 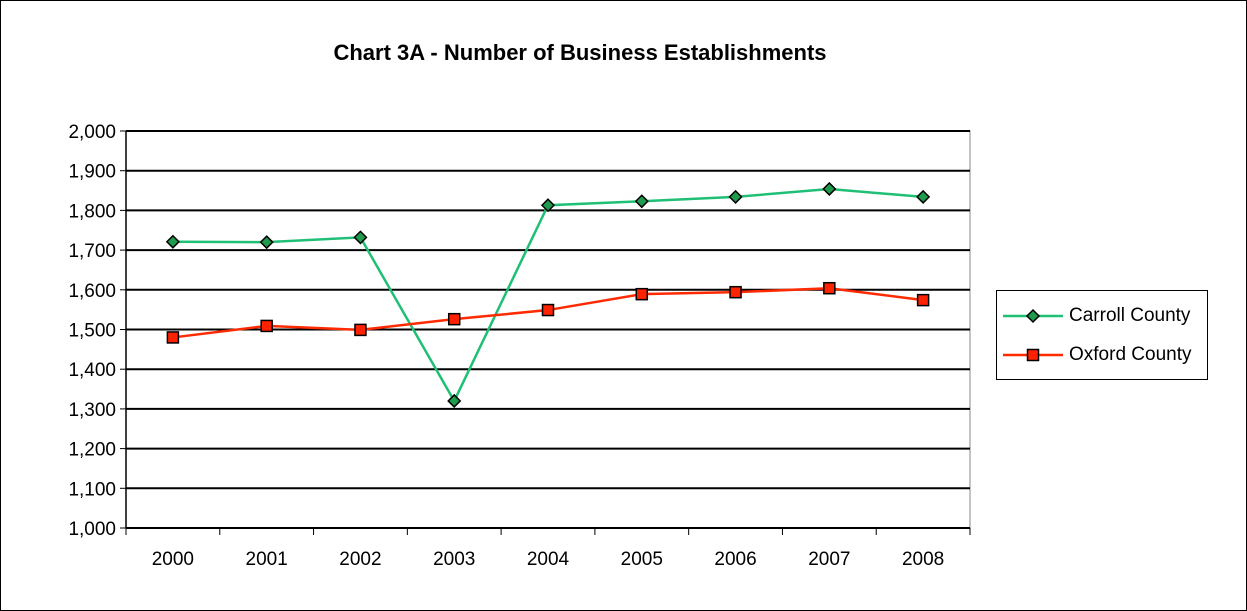 What do you see at coordinates (548, 559) in the screenshot?
I see `x-tick-label: 2004` at bounding box center [548, 559].